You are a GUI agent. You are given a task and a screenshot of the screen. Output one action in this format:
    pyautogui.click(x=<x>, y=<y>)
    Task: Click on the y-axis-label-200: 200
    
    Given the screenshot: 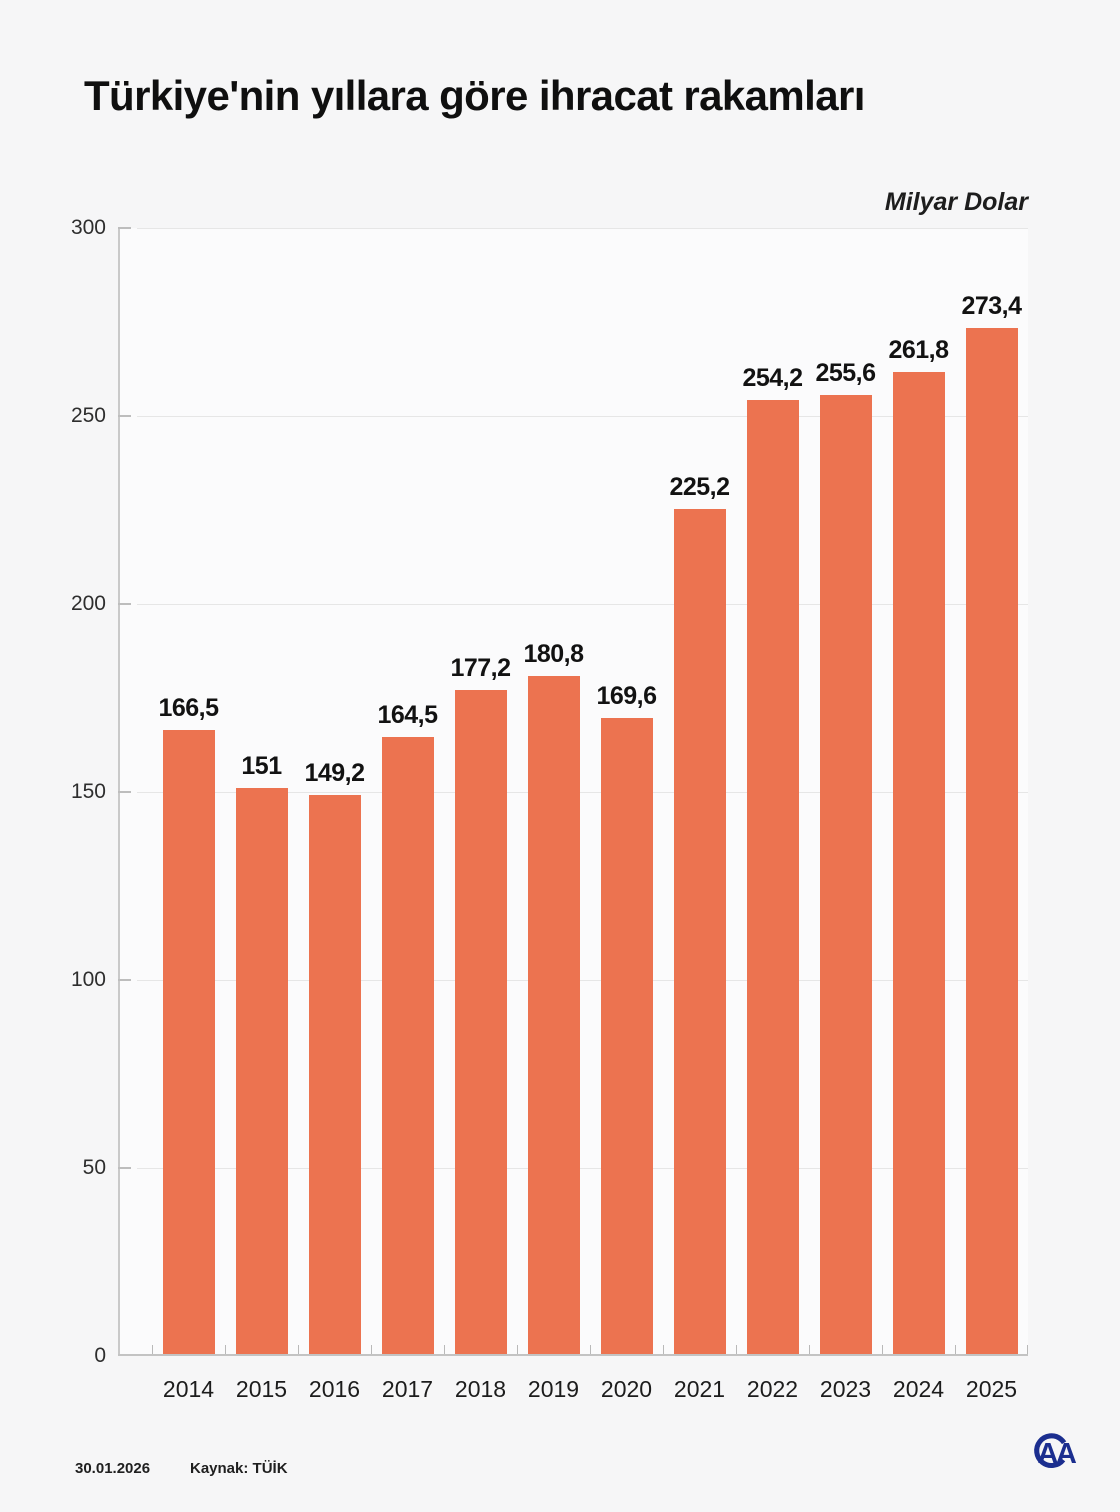 What is the action you would take?
    pyautogui.click(x=88, y=603)
    